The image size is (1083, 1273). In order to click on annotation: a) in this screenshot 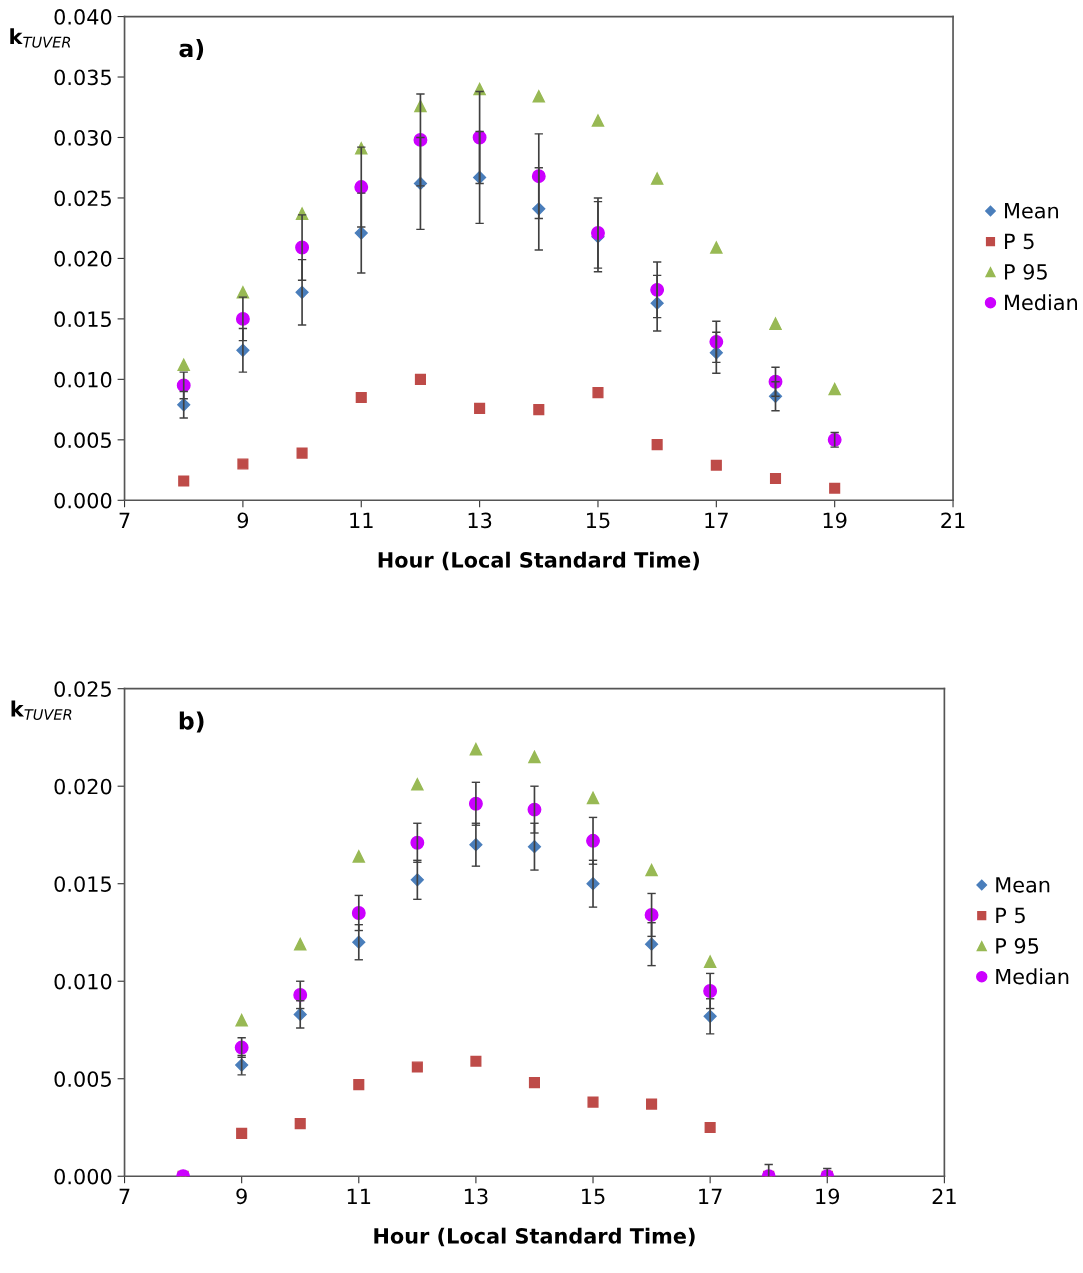, I will do `click(191, 50)`.